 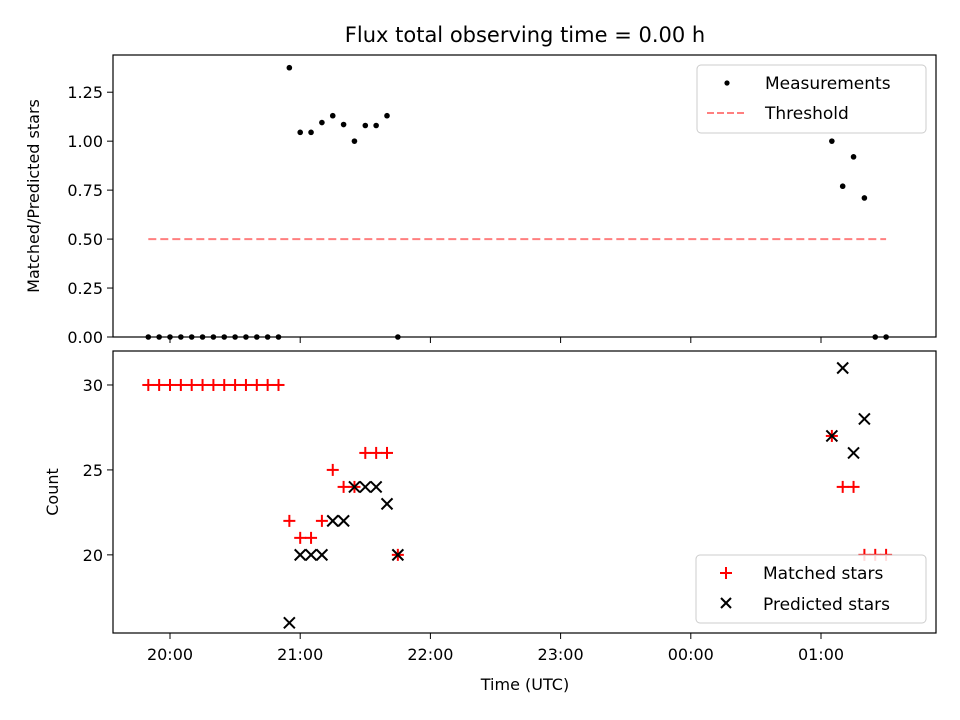 What do you see at coordinates (93, 385) in the screenshot?
I see `y-tick-label: 30` at bounding box center [93, 385].